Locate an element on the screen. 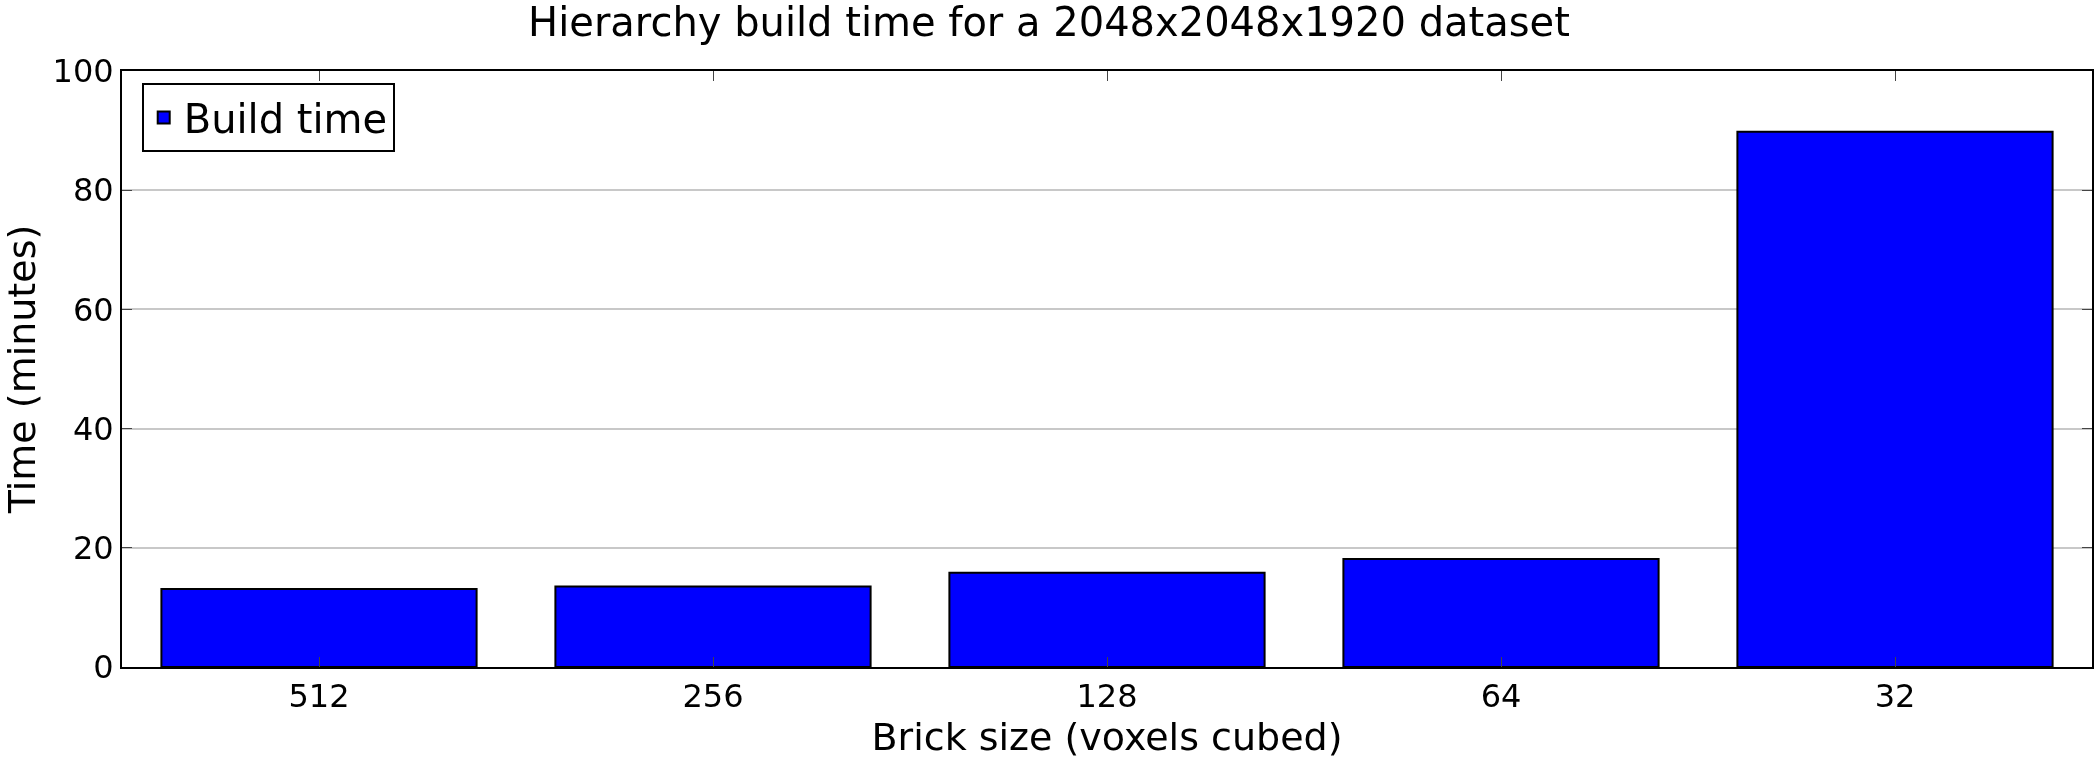 This screenshot has height=775, width=2098. y-tick-label: 100 is located at coordinates (83, 71).